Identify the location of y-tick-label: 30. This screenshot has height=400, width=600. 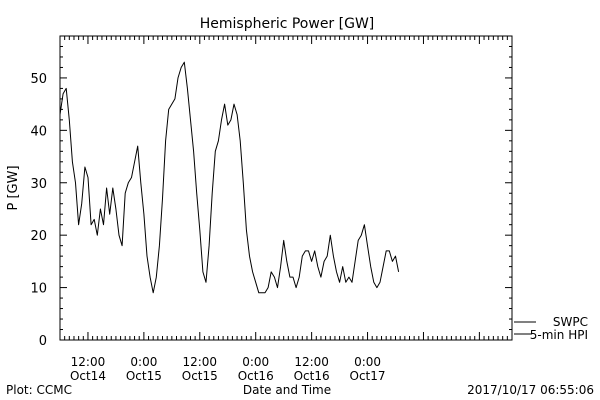
(38, 184).